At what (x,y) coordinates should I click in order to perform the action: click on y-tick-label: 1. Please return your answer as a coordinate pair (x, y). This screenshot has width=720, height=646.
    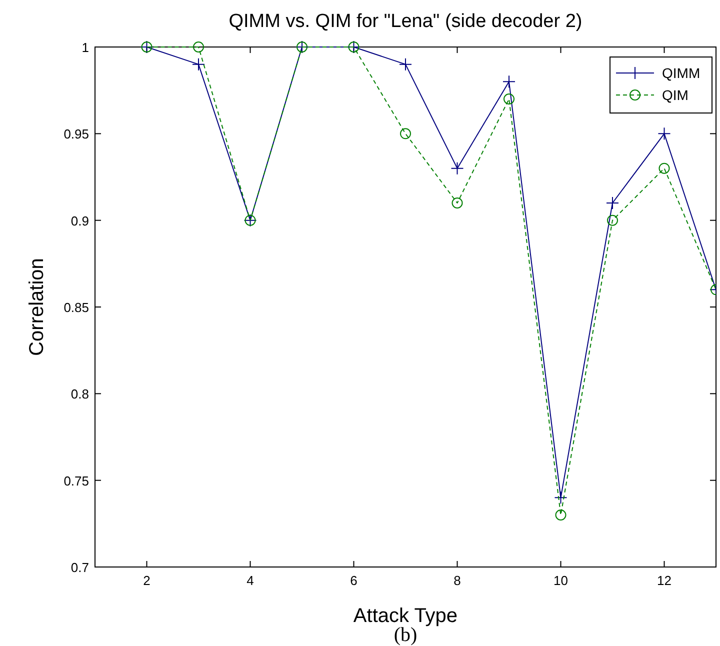
    Looking at the image, I should click on (85, 47).